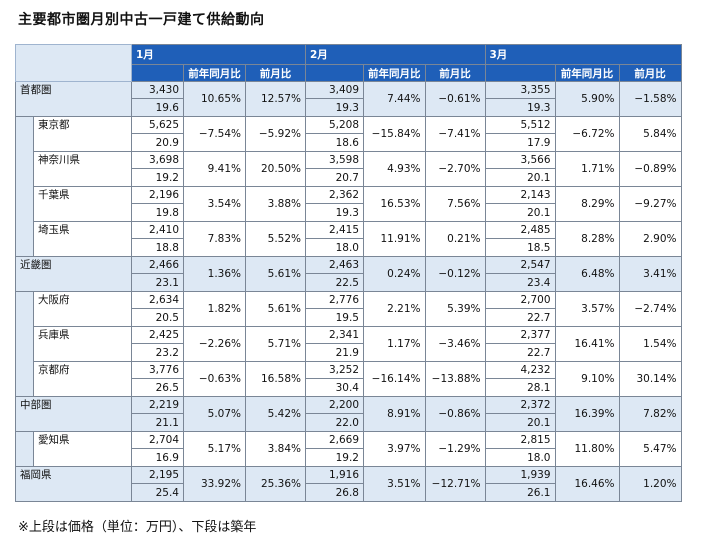 This screenshot has height=542, width=702. I want to click on price-cell: 2,341, so click(334, 335).